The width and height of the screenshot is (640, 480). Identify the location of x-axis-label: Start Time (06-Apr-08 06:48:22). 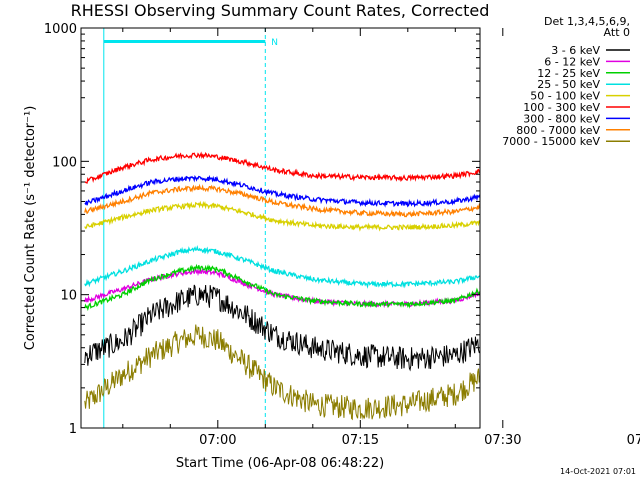
(280, 463).